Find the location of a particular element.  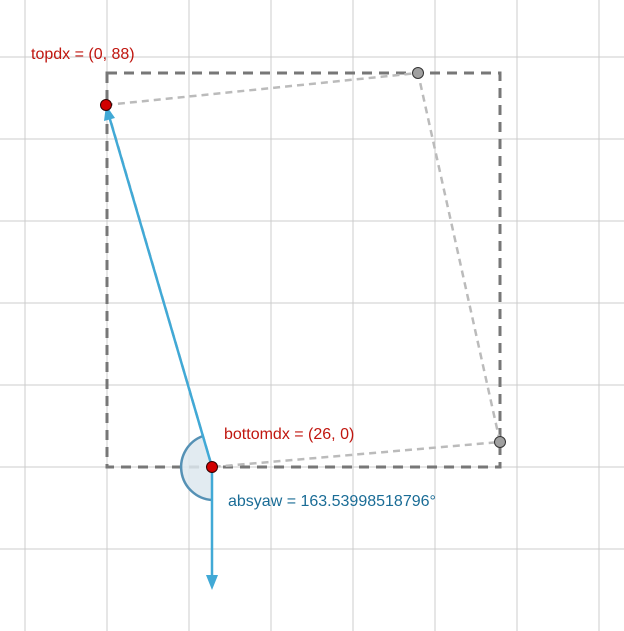

angle-label: absyaw = 163.53998518796° is located at coordinates (332, 501).